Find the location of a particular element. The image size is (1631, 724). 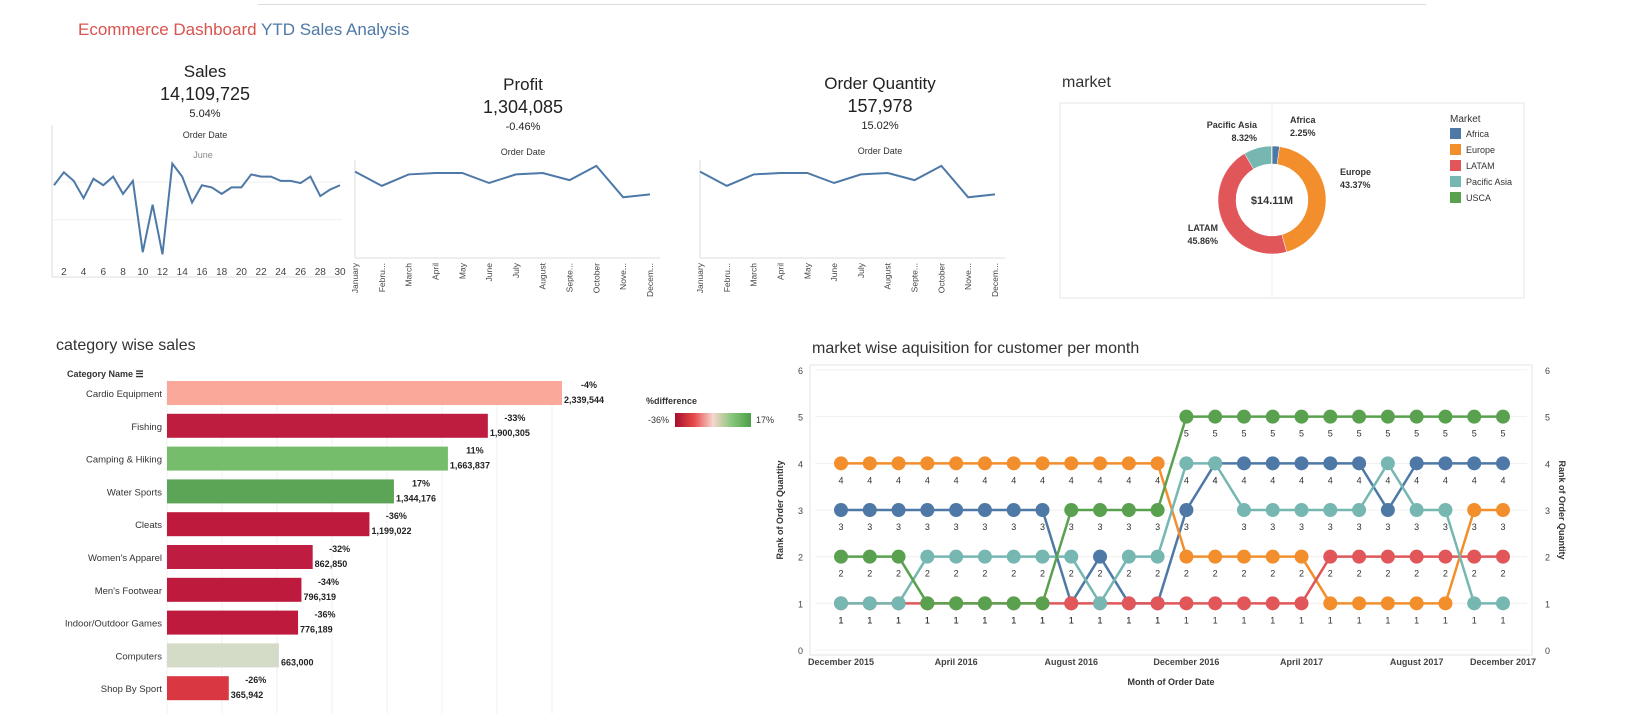

bump-y-tick-right: 3 is located at coordinates (1547, 511).